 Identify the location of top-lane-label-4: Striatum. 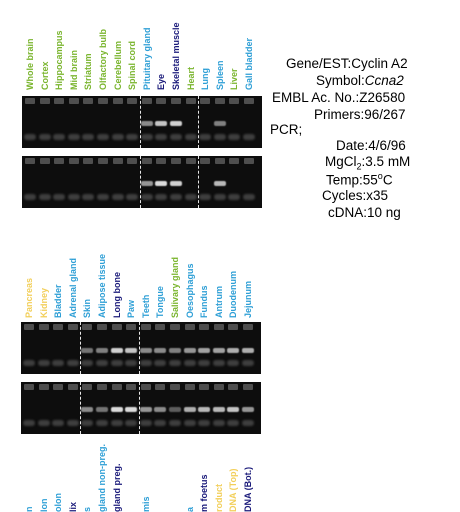
(88, 71).